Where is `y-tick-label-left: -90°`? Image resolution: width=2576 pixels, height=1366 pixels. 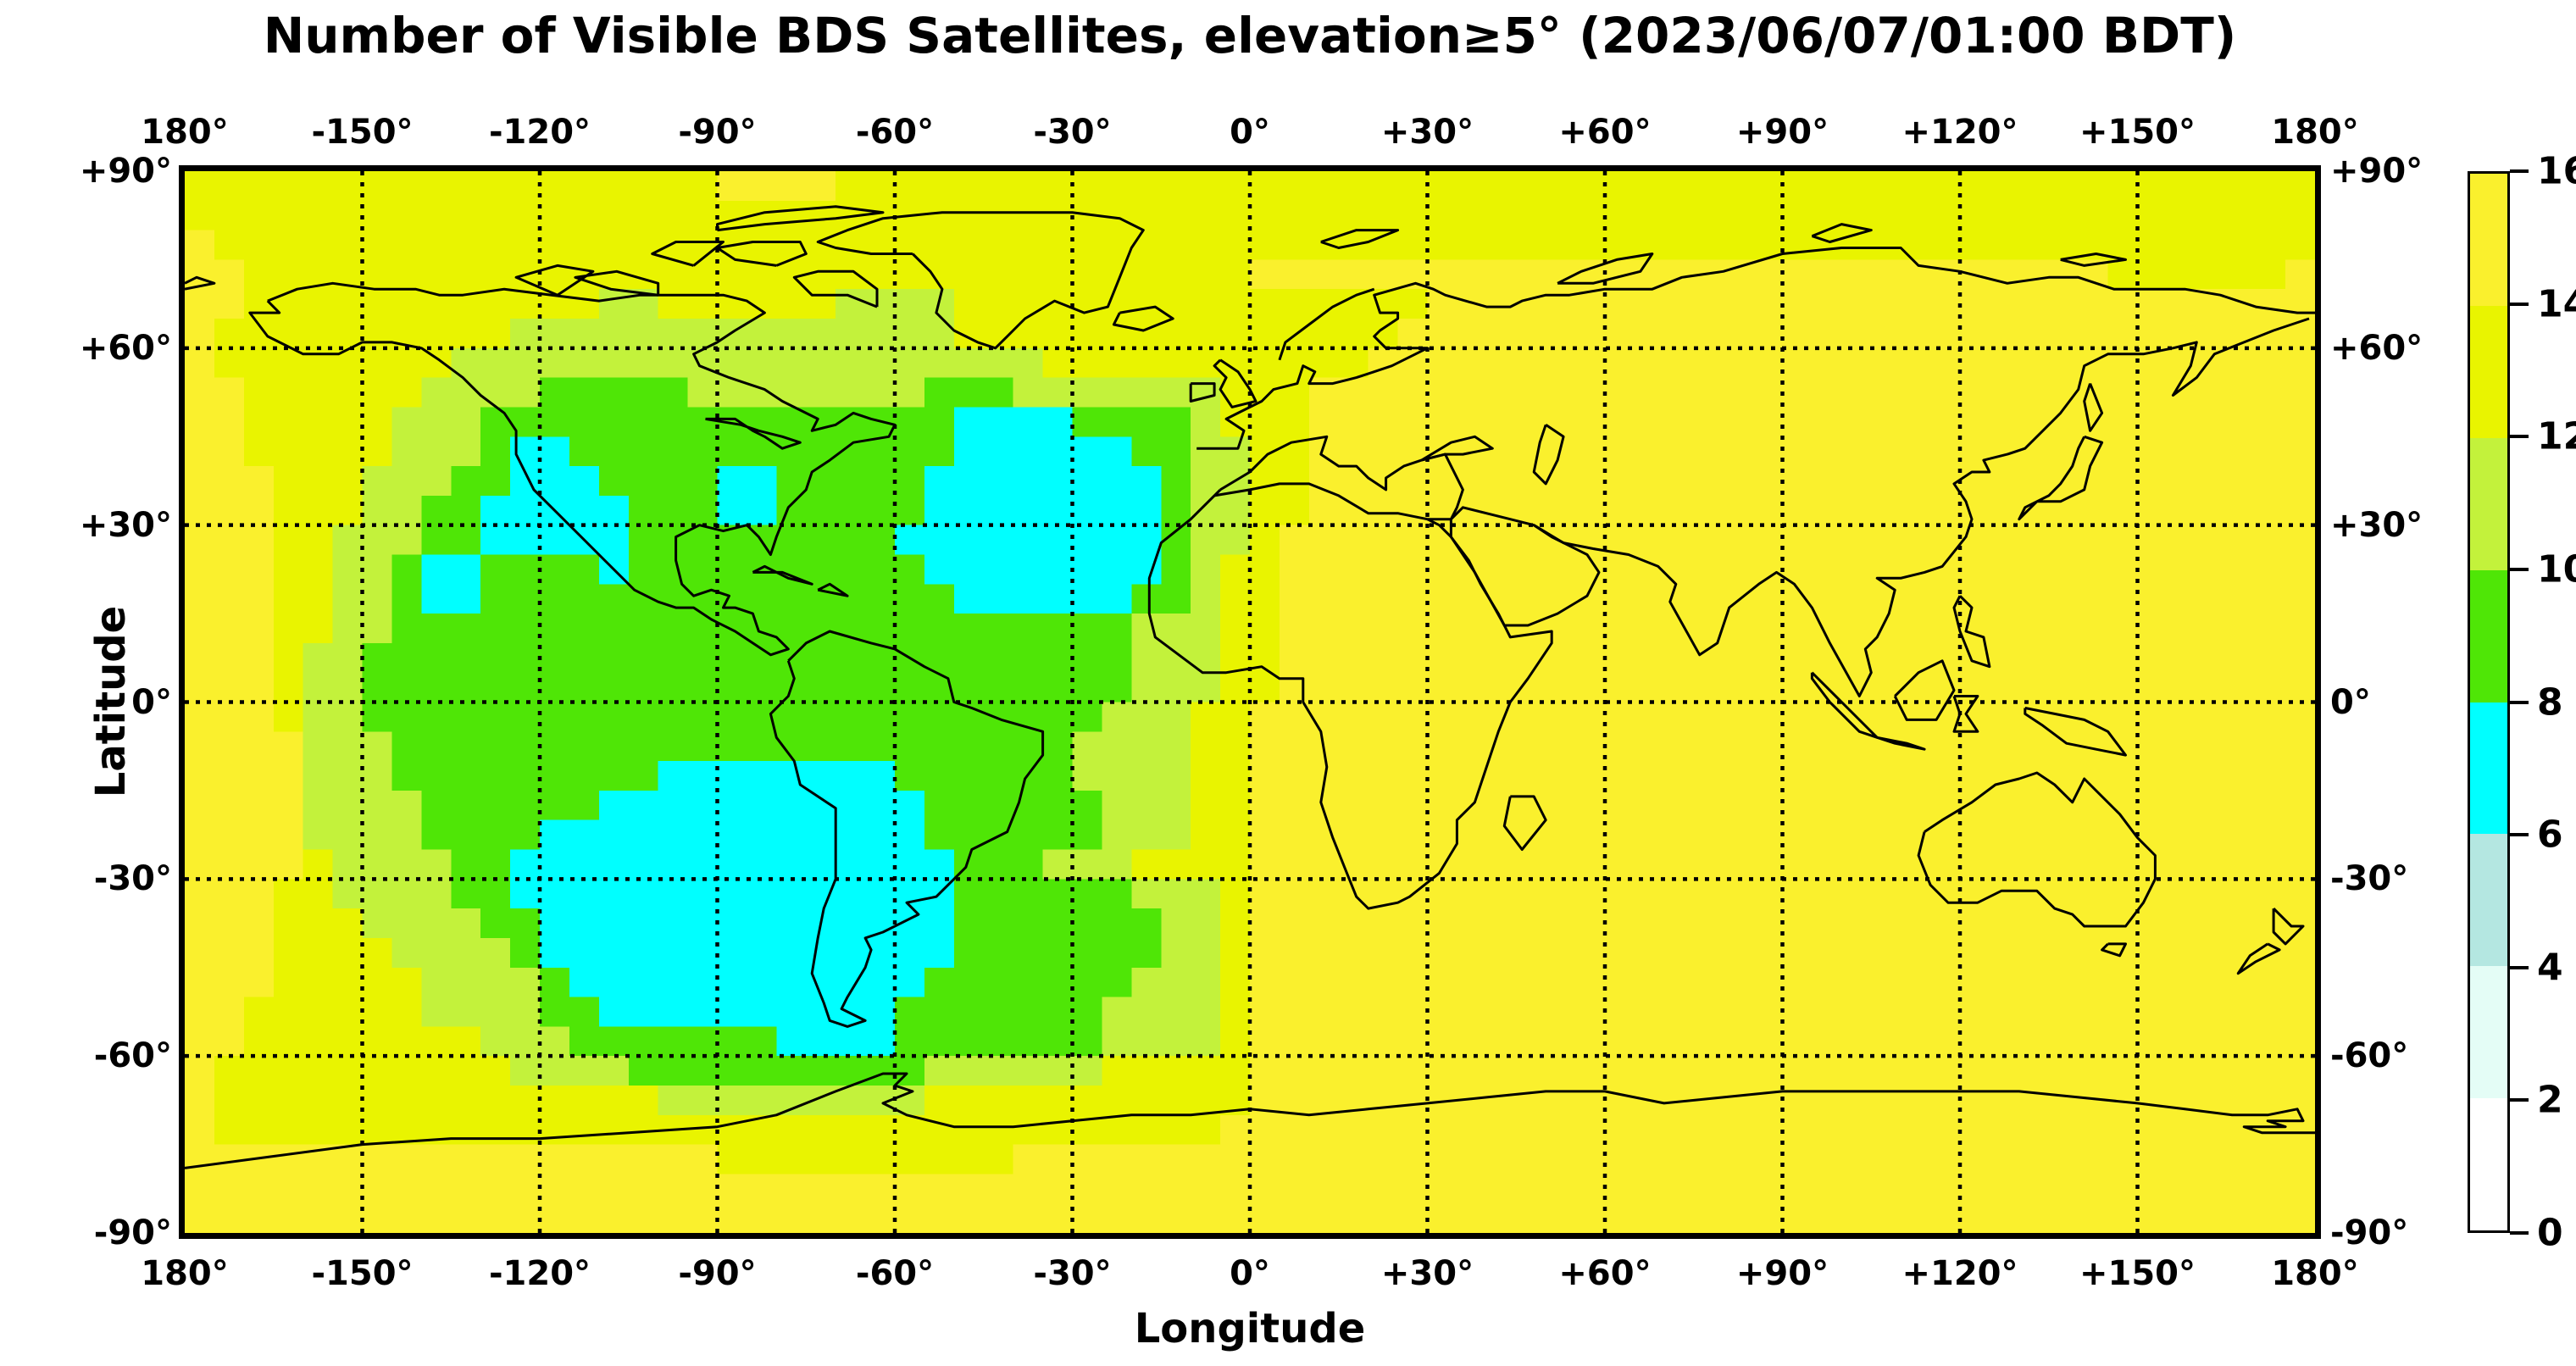 y-tick-label-left: -90° is located at coordinates (132, 1232).